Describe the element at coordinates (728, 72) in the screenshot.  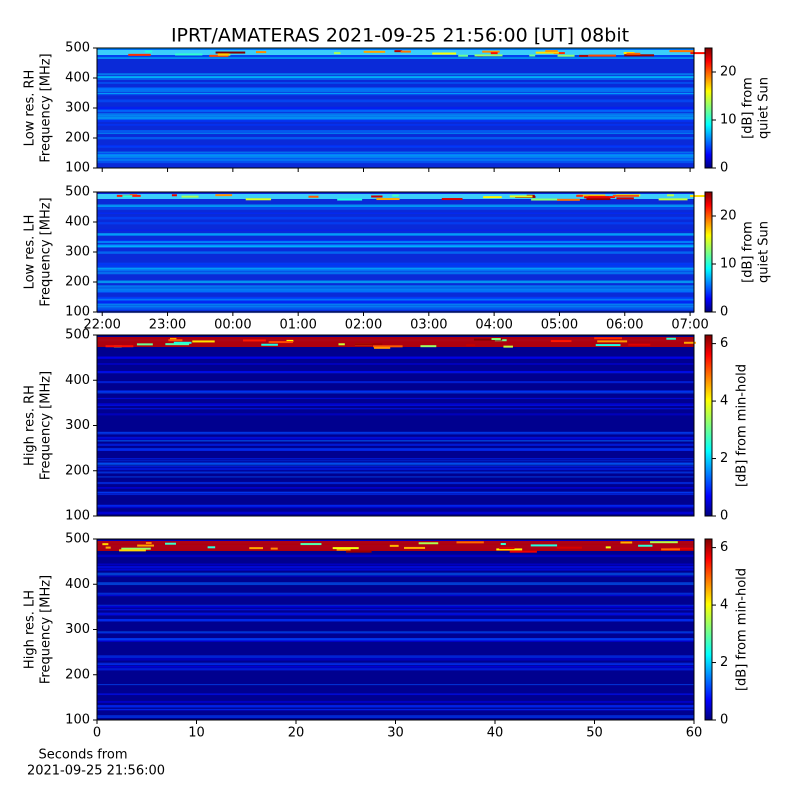
I see `colorbar-tick-label: 20` at that location.